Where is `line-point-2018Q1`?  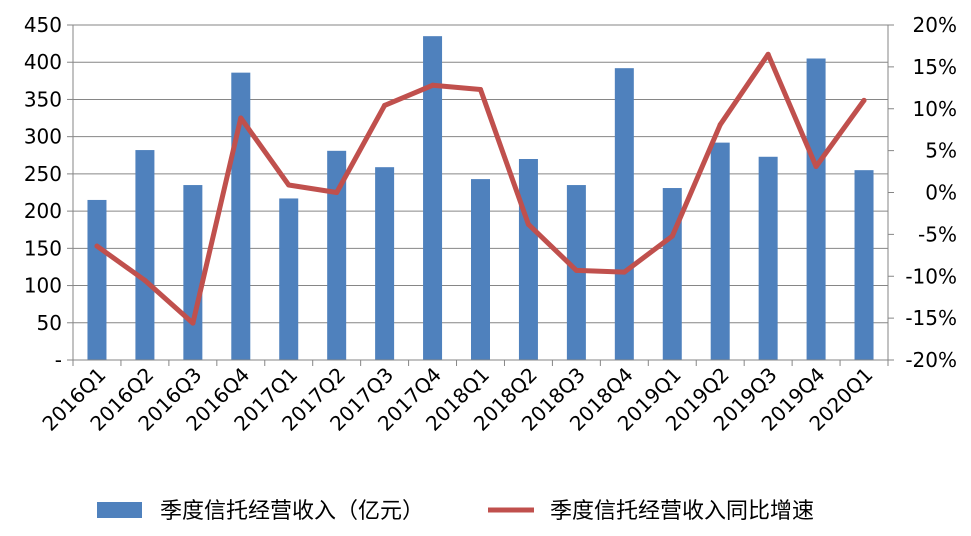
line-point-2018Q1 is located at coordinates (480, 89).